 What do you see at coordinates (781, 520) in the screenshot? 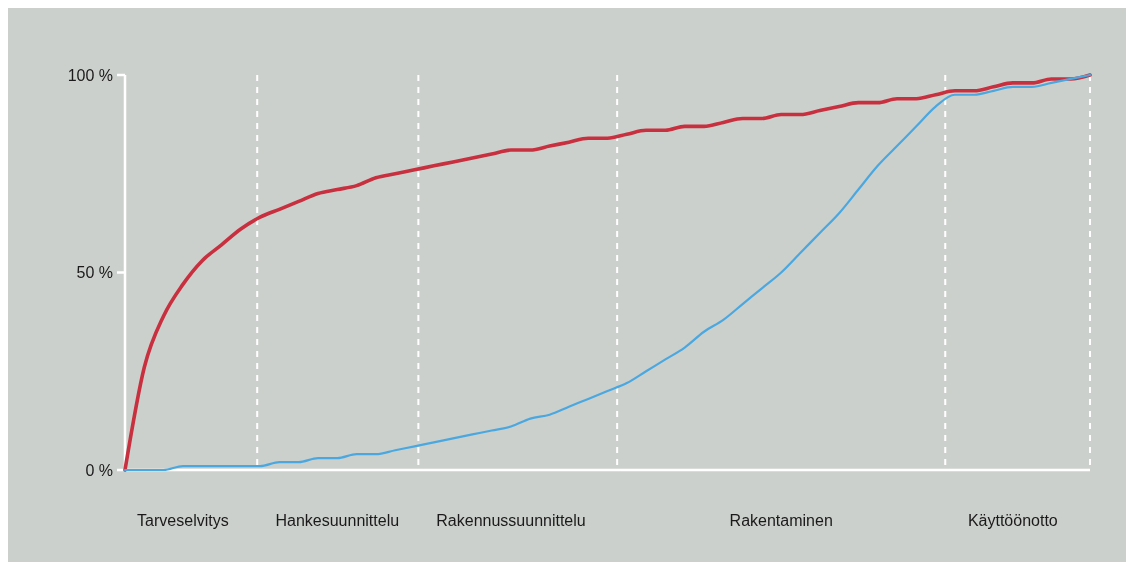
I see `x-tick-label: Rakentaminen` at bounding box center [781, 520].